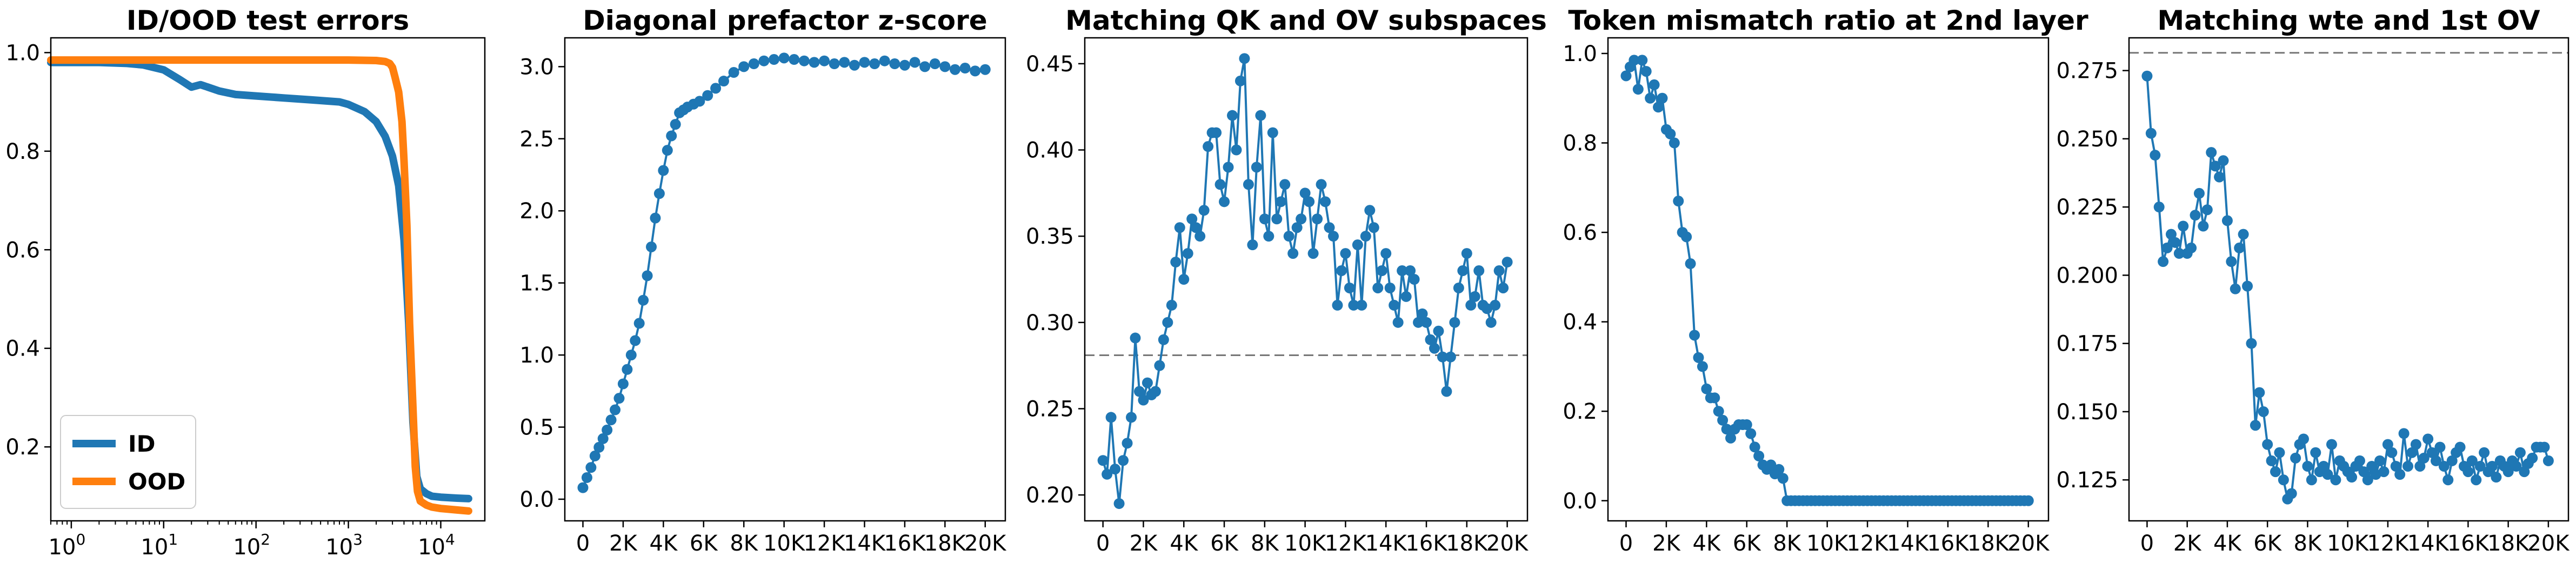  What do you see at coordinates (22, 349) in the screenshot?
I see `y-tick-label: 0.4` at bounding box center [22, 349].